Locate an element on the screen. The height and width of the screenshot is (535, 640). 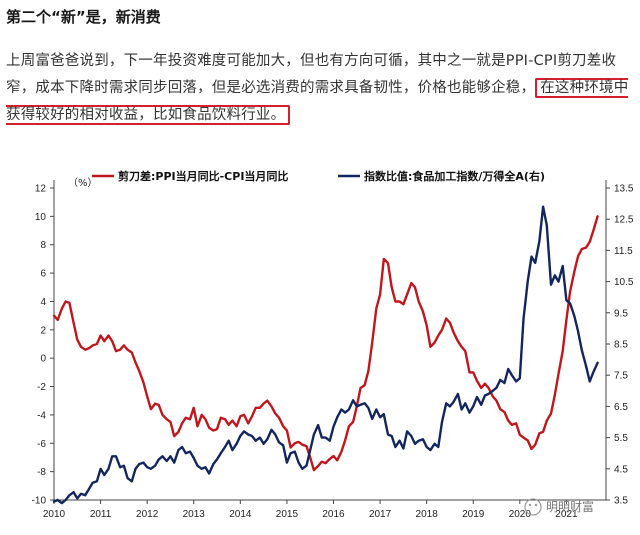
y-left-tick-label: -8 is located at coordinates (41, 472).